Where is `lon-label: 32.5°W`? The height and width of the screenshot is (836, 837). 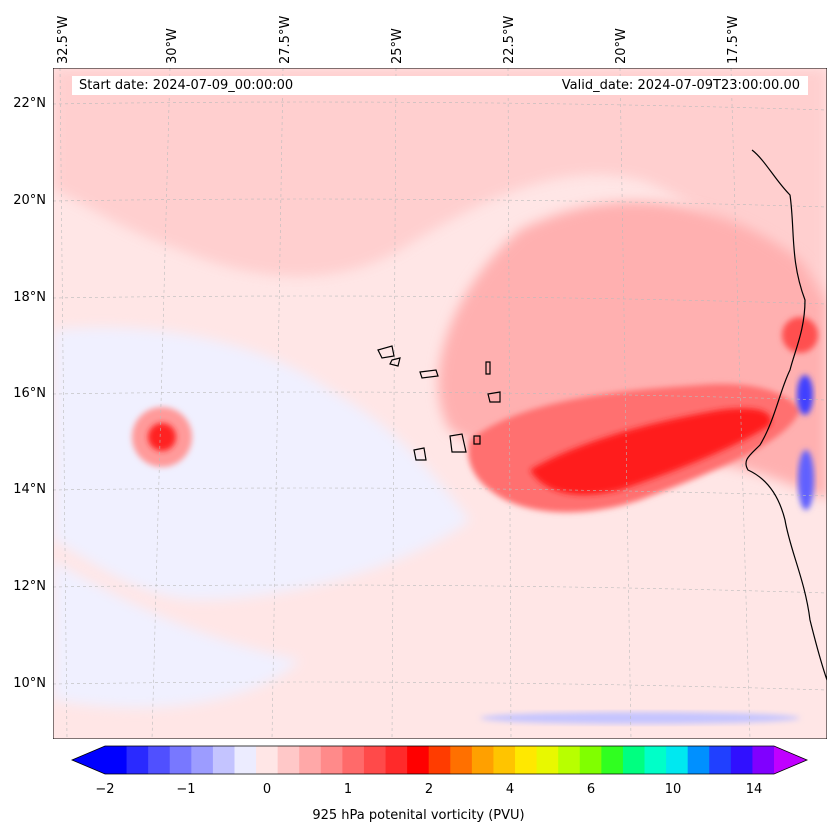 lon-label: 32.5°W is located at coordinates (63, 39).